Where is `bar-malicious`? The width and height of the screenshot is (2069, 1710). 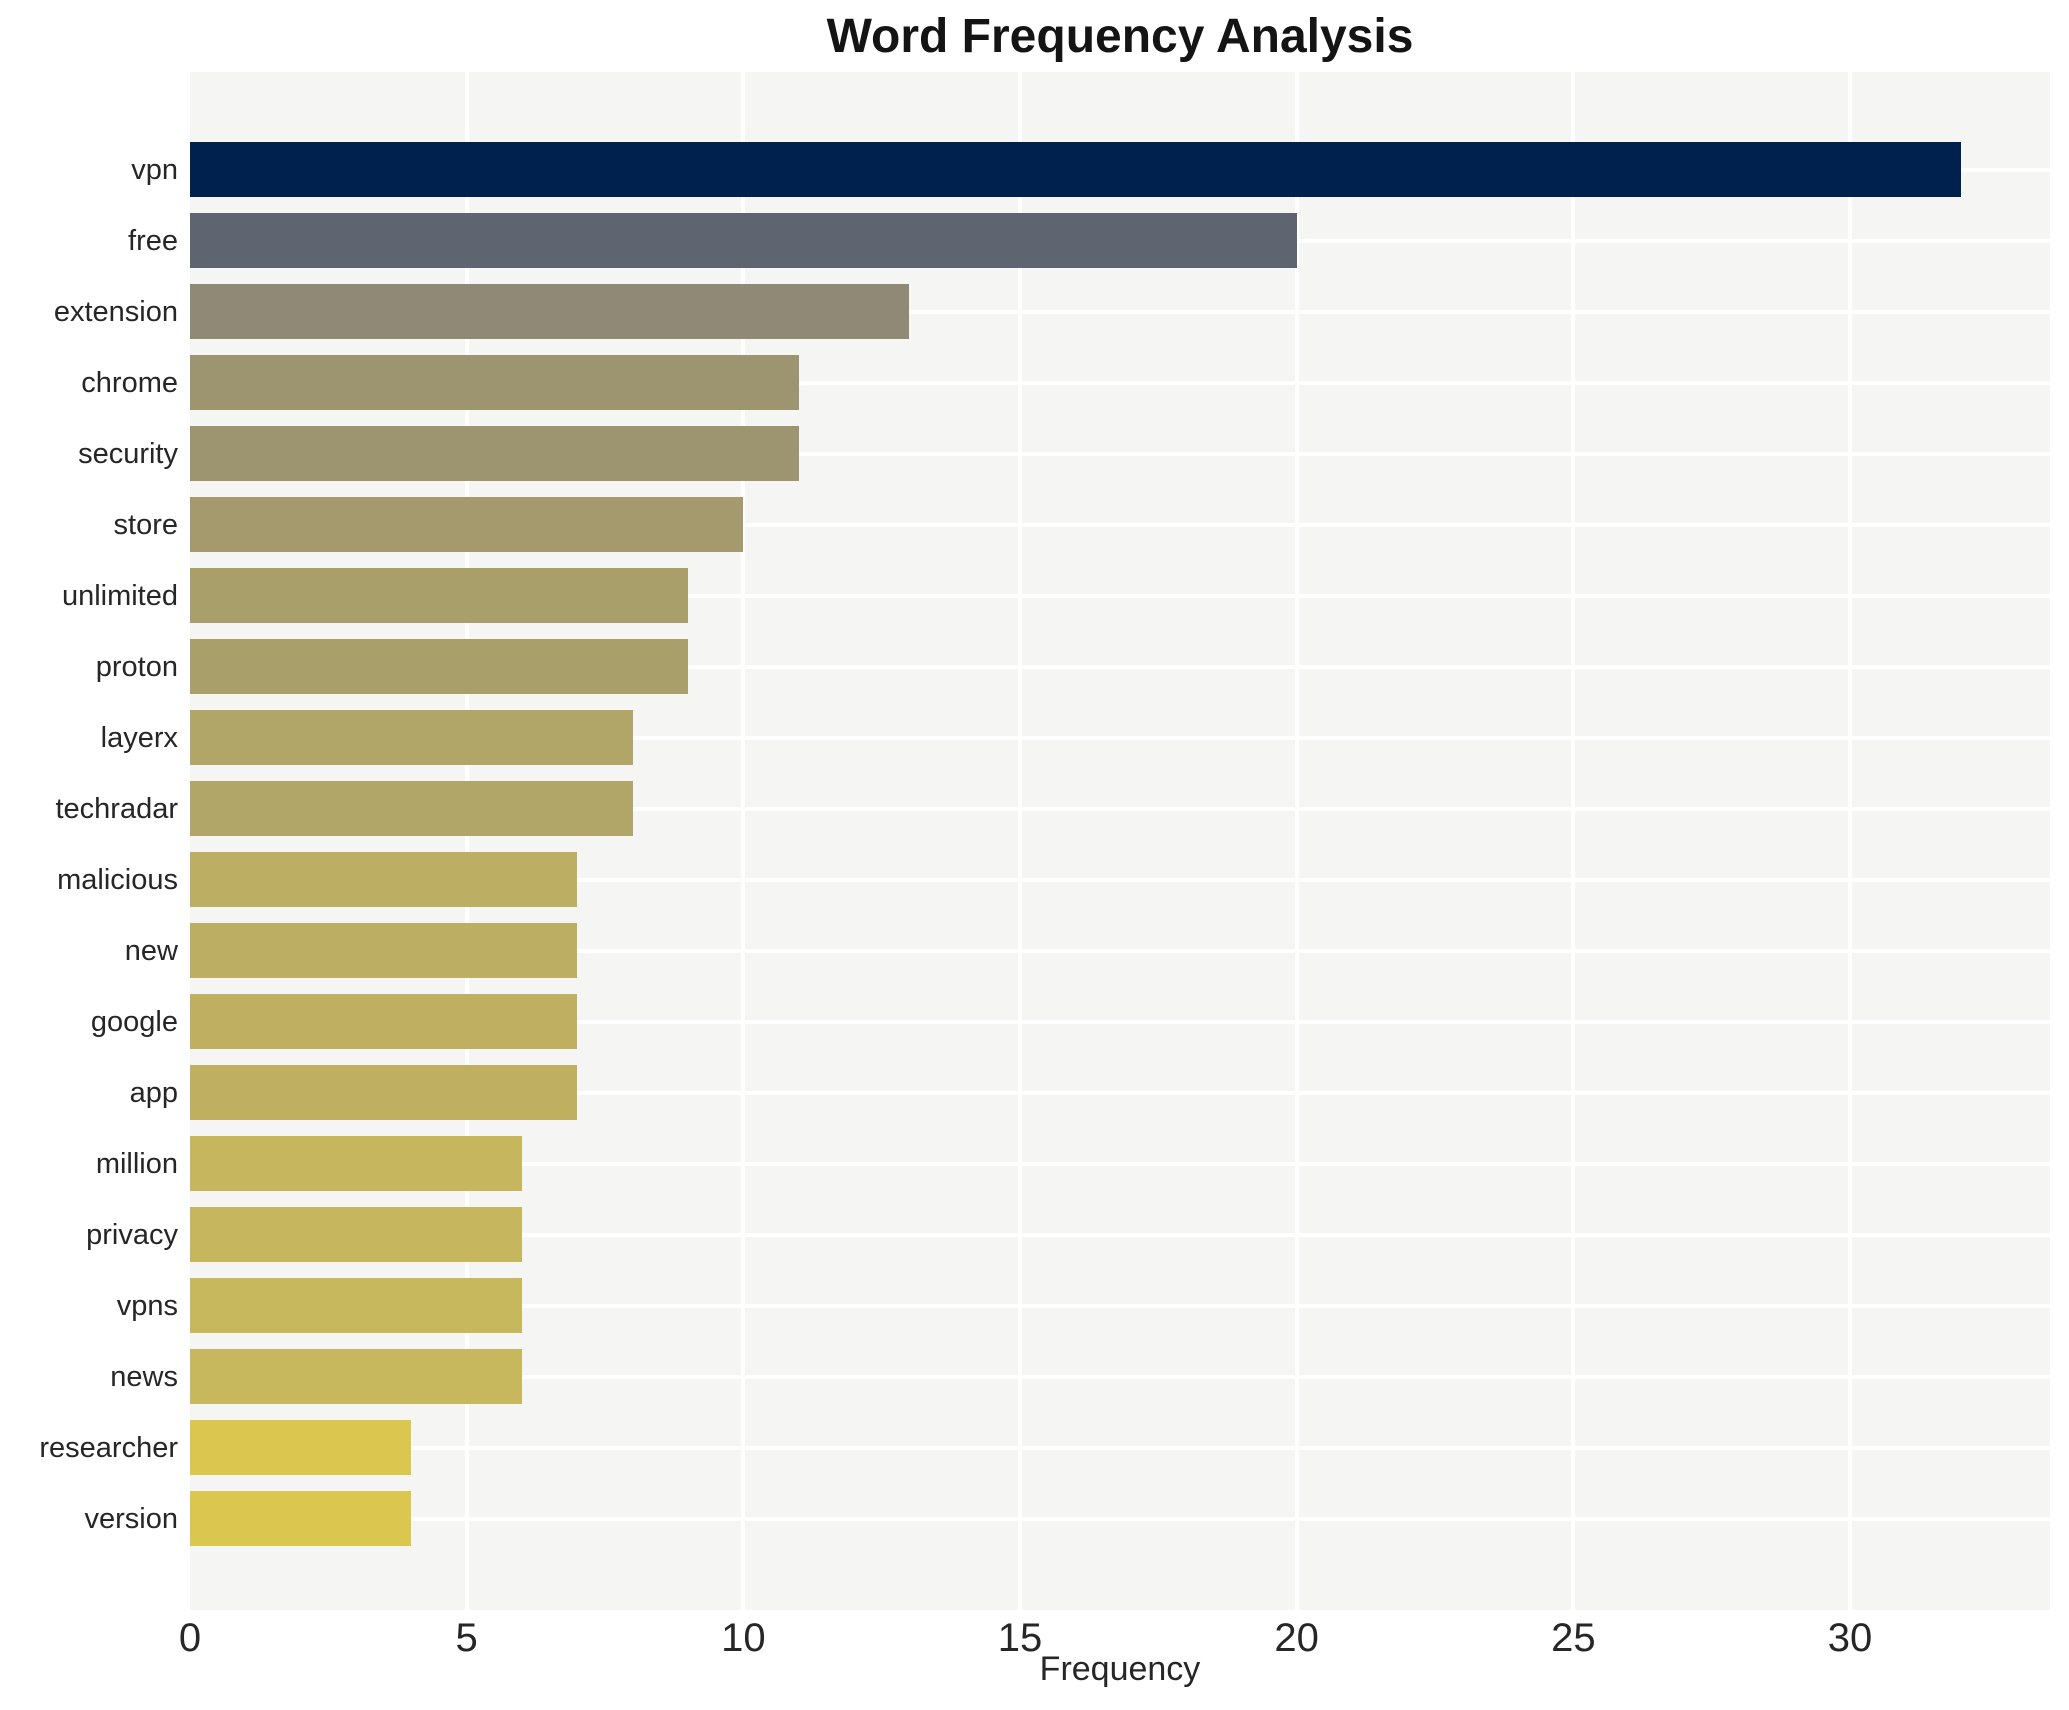
bar-malicious is located at coordinates (384, 879).